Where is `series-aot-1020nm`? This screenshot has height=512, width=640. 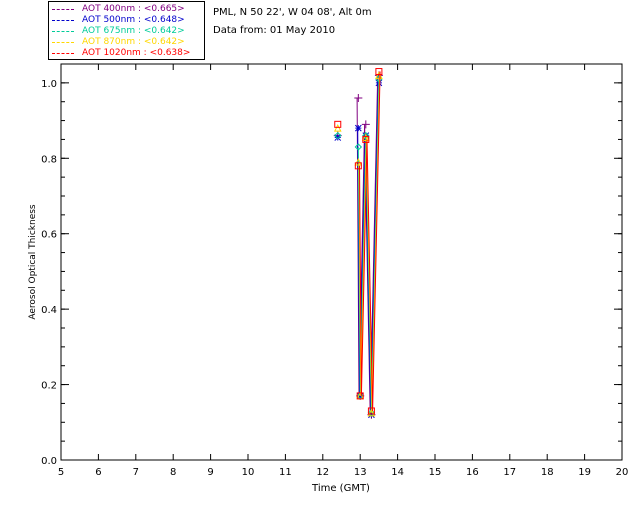
series-aot-1020nm is located at coordinates (358, 241).